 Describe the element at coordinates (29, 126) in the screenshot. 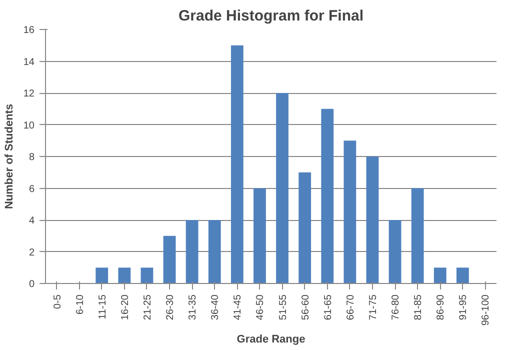

I see `y-tick-label: 10` at that location.